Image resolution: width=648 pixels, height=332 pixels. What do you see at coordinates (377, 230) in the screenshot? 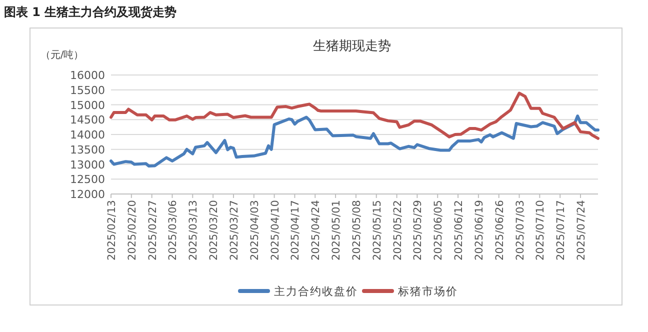
I see `x-tick-label: 2025/05/15` at bounding box center [377, 230].